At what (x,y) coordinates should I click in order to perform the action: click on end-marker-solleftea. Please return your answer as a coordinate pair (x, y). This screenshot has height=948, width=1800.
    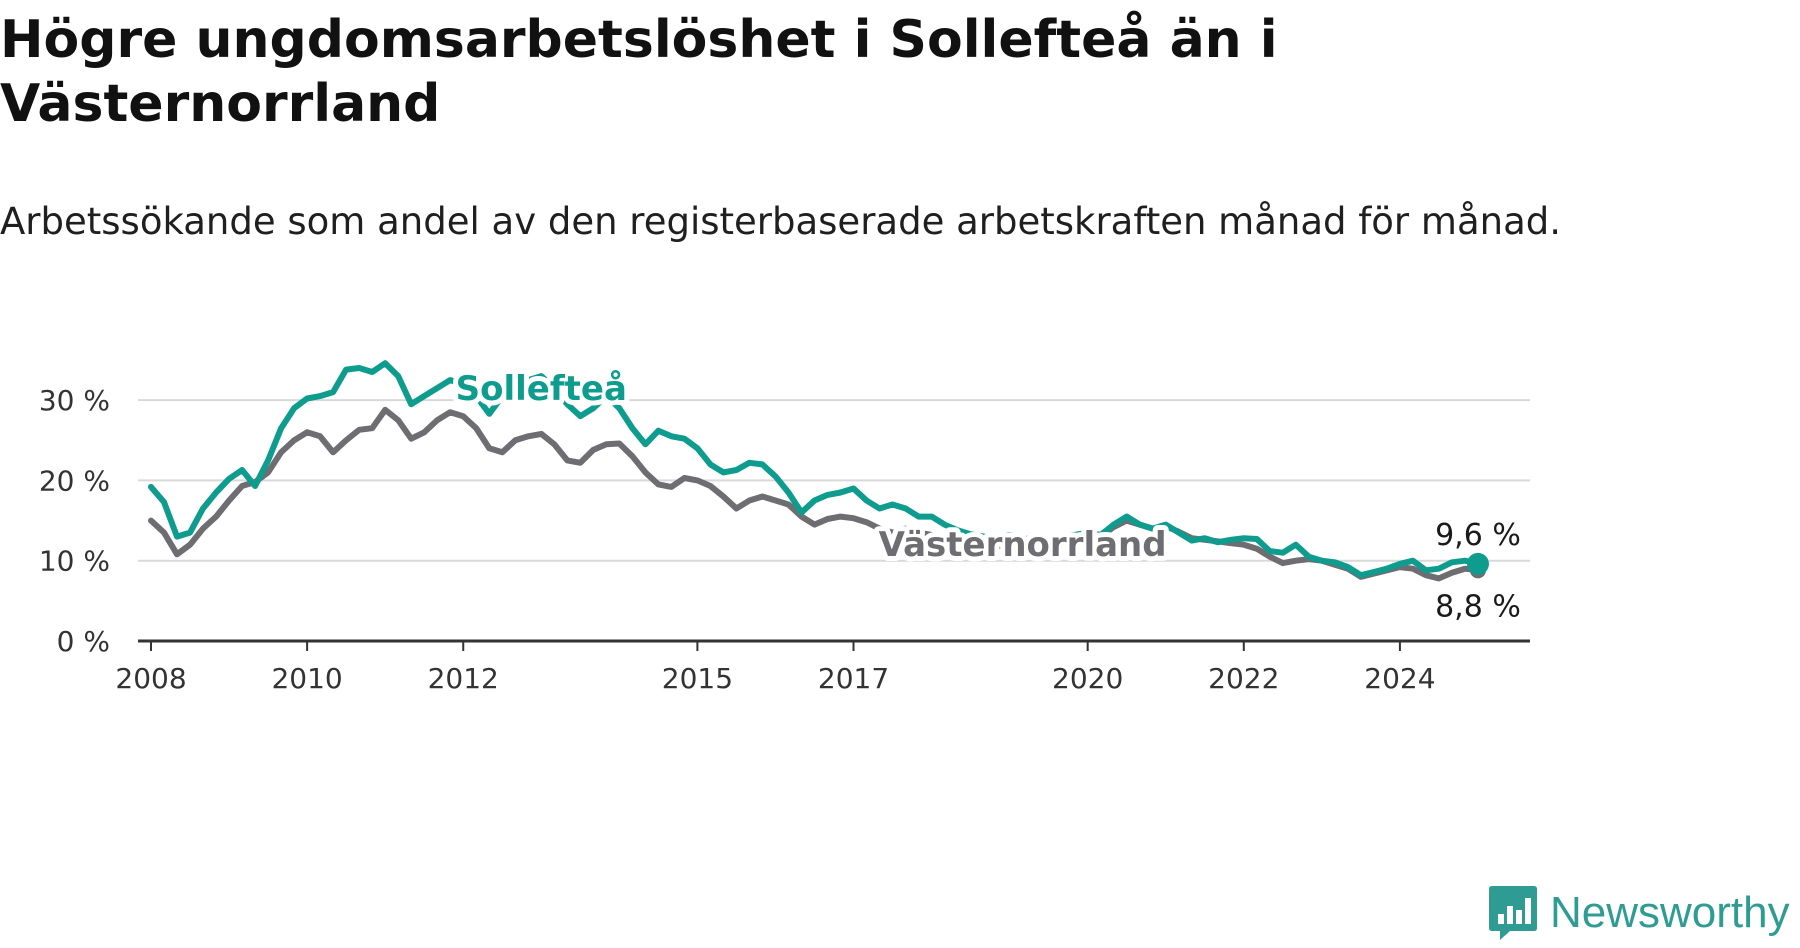
    Looking at the image, I should click on (1477, 563).